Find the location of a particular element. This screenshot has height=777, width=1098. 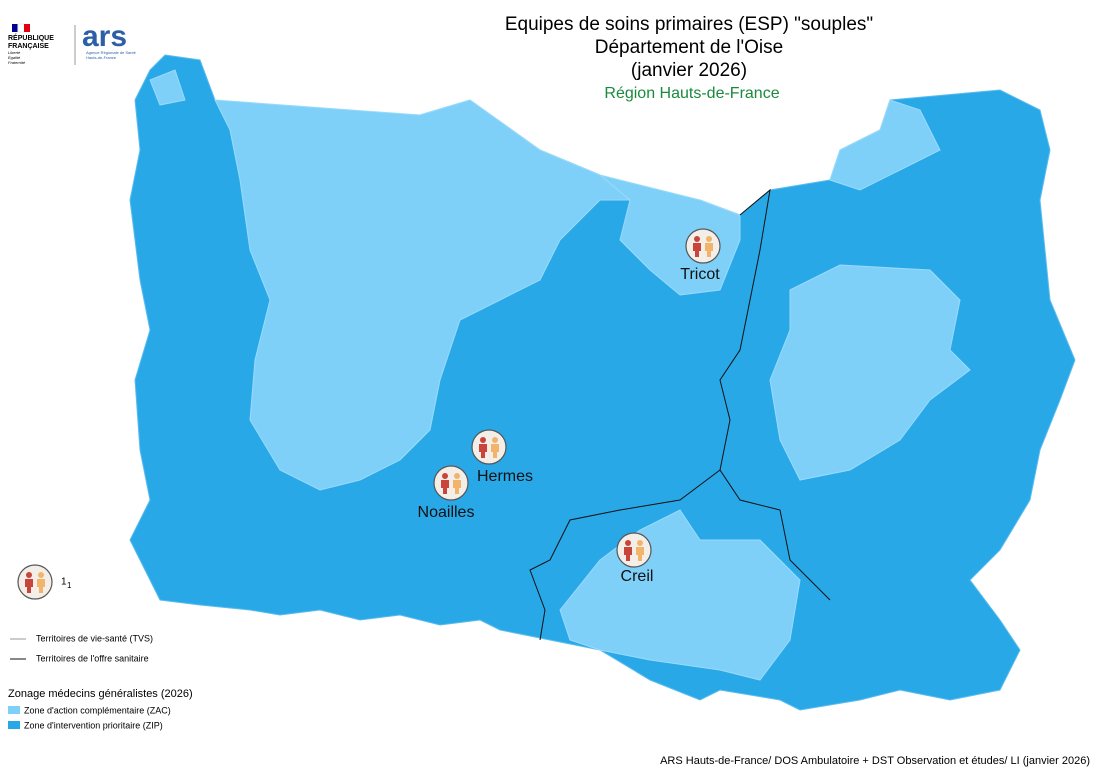

region: Région Hauts-de-France is located at coordinates (691, 93).